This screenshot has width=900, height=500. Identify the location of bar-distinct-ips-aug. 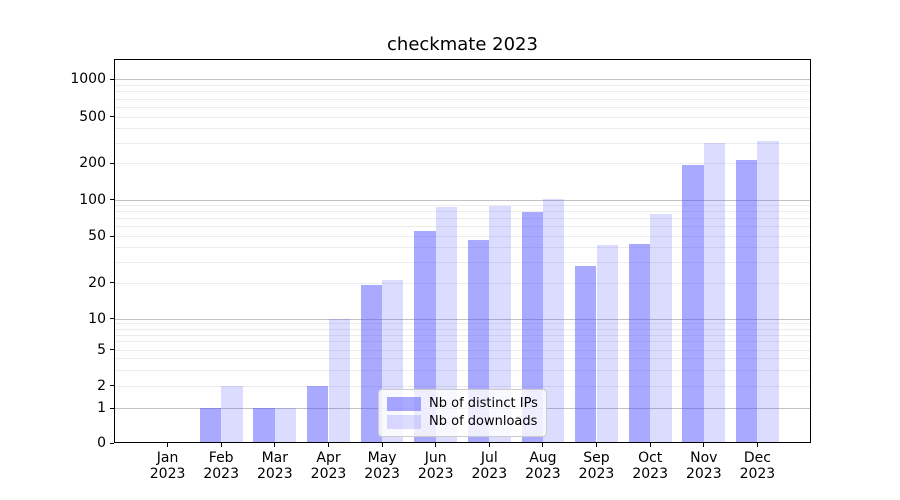
(532, 327).